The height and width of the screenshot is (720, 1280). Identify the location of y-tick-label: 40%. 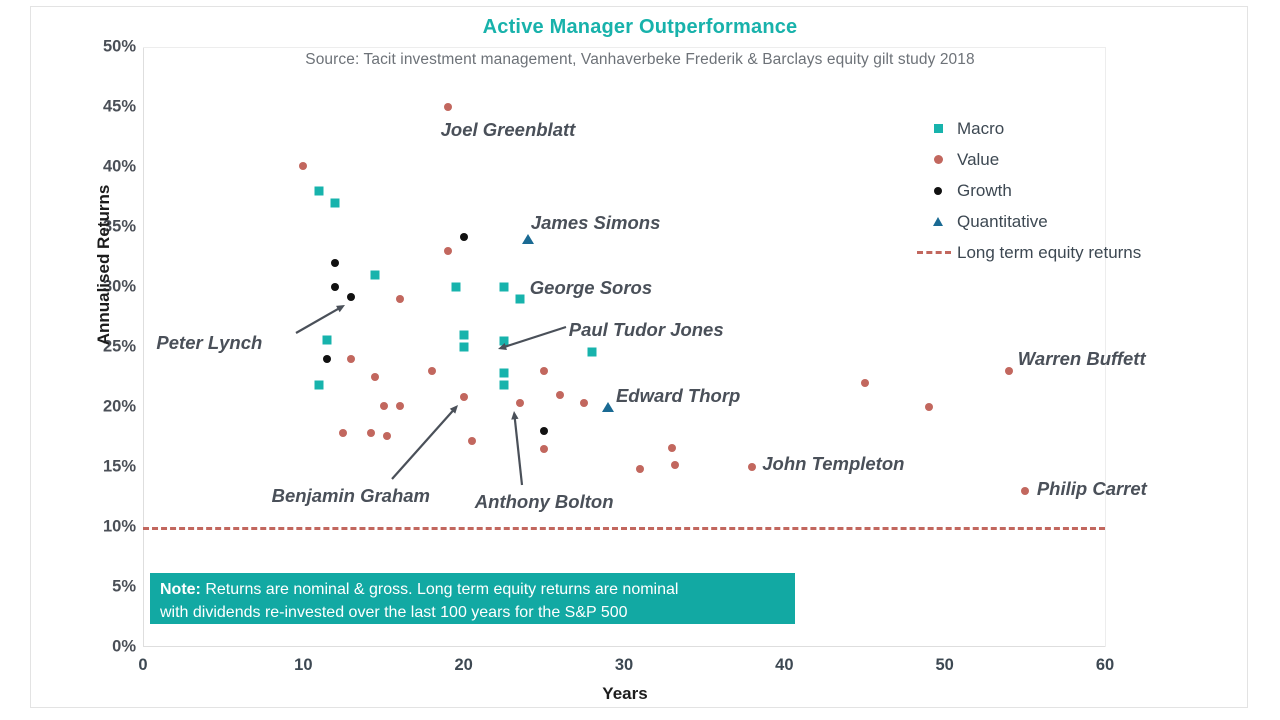
(119, 166).